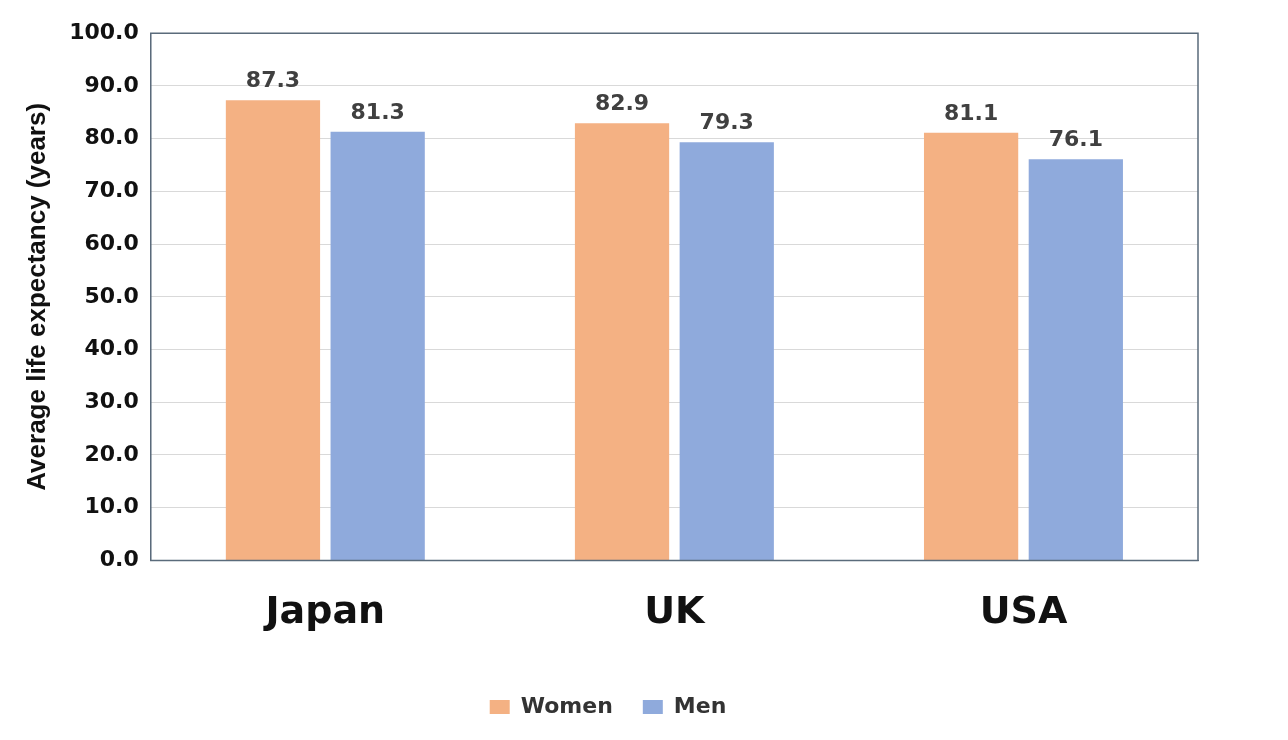 The height and width of the screenshot is (740, 1288). Describe the element at coordinates (111, 295) in the screenshot. I see `y-tick-label: 50.0` at that location.